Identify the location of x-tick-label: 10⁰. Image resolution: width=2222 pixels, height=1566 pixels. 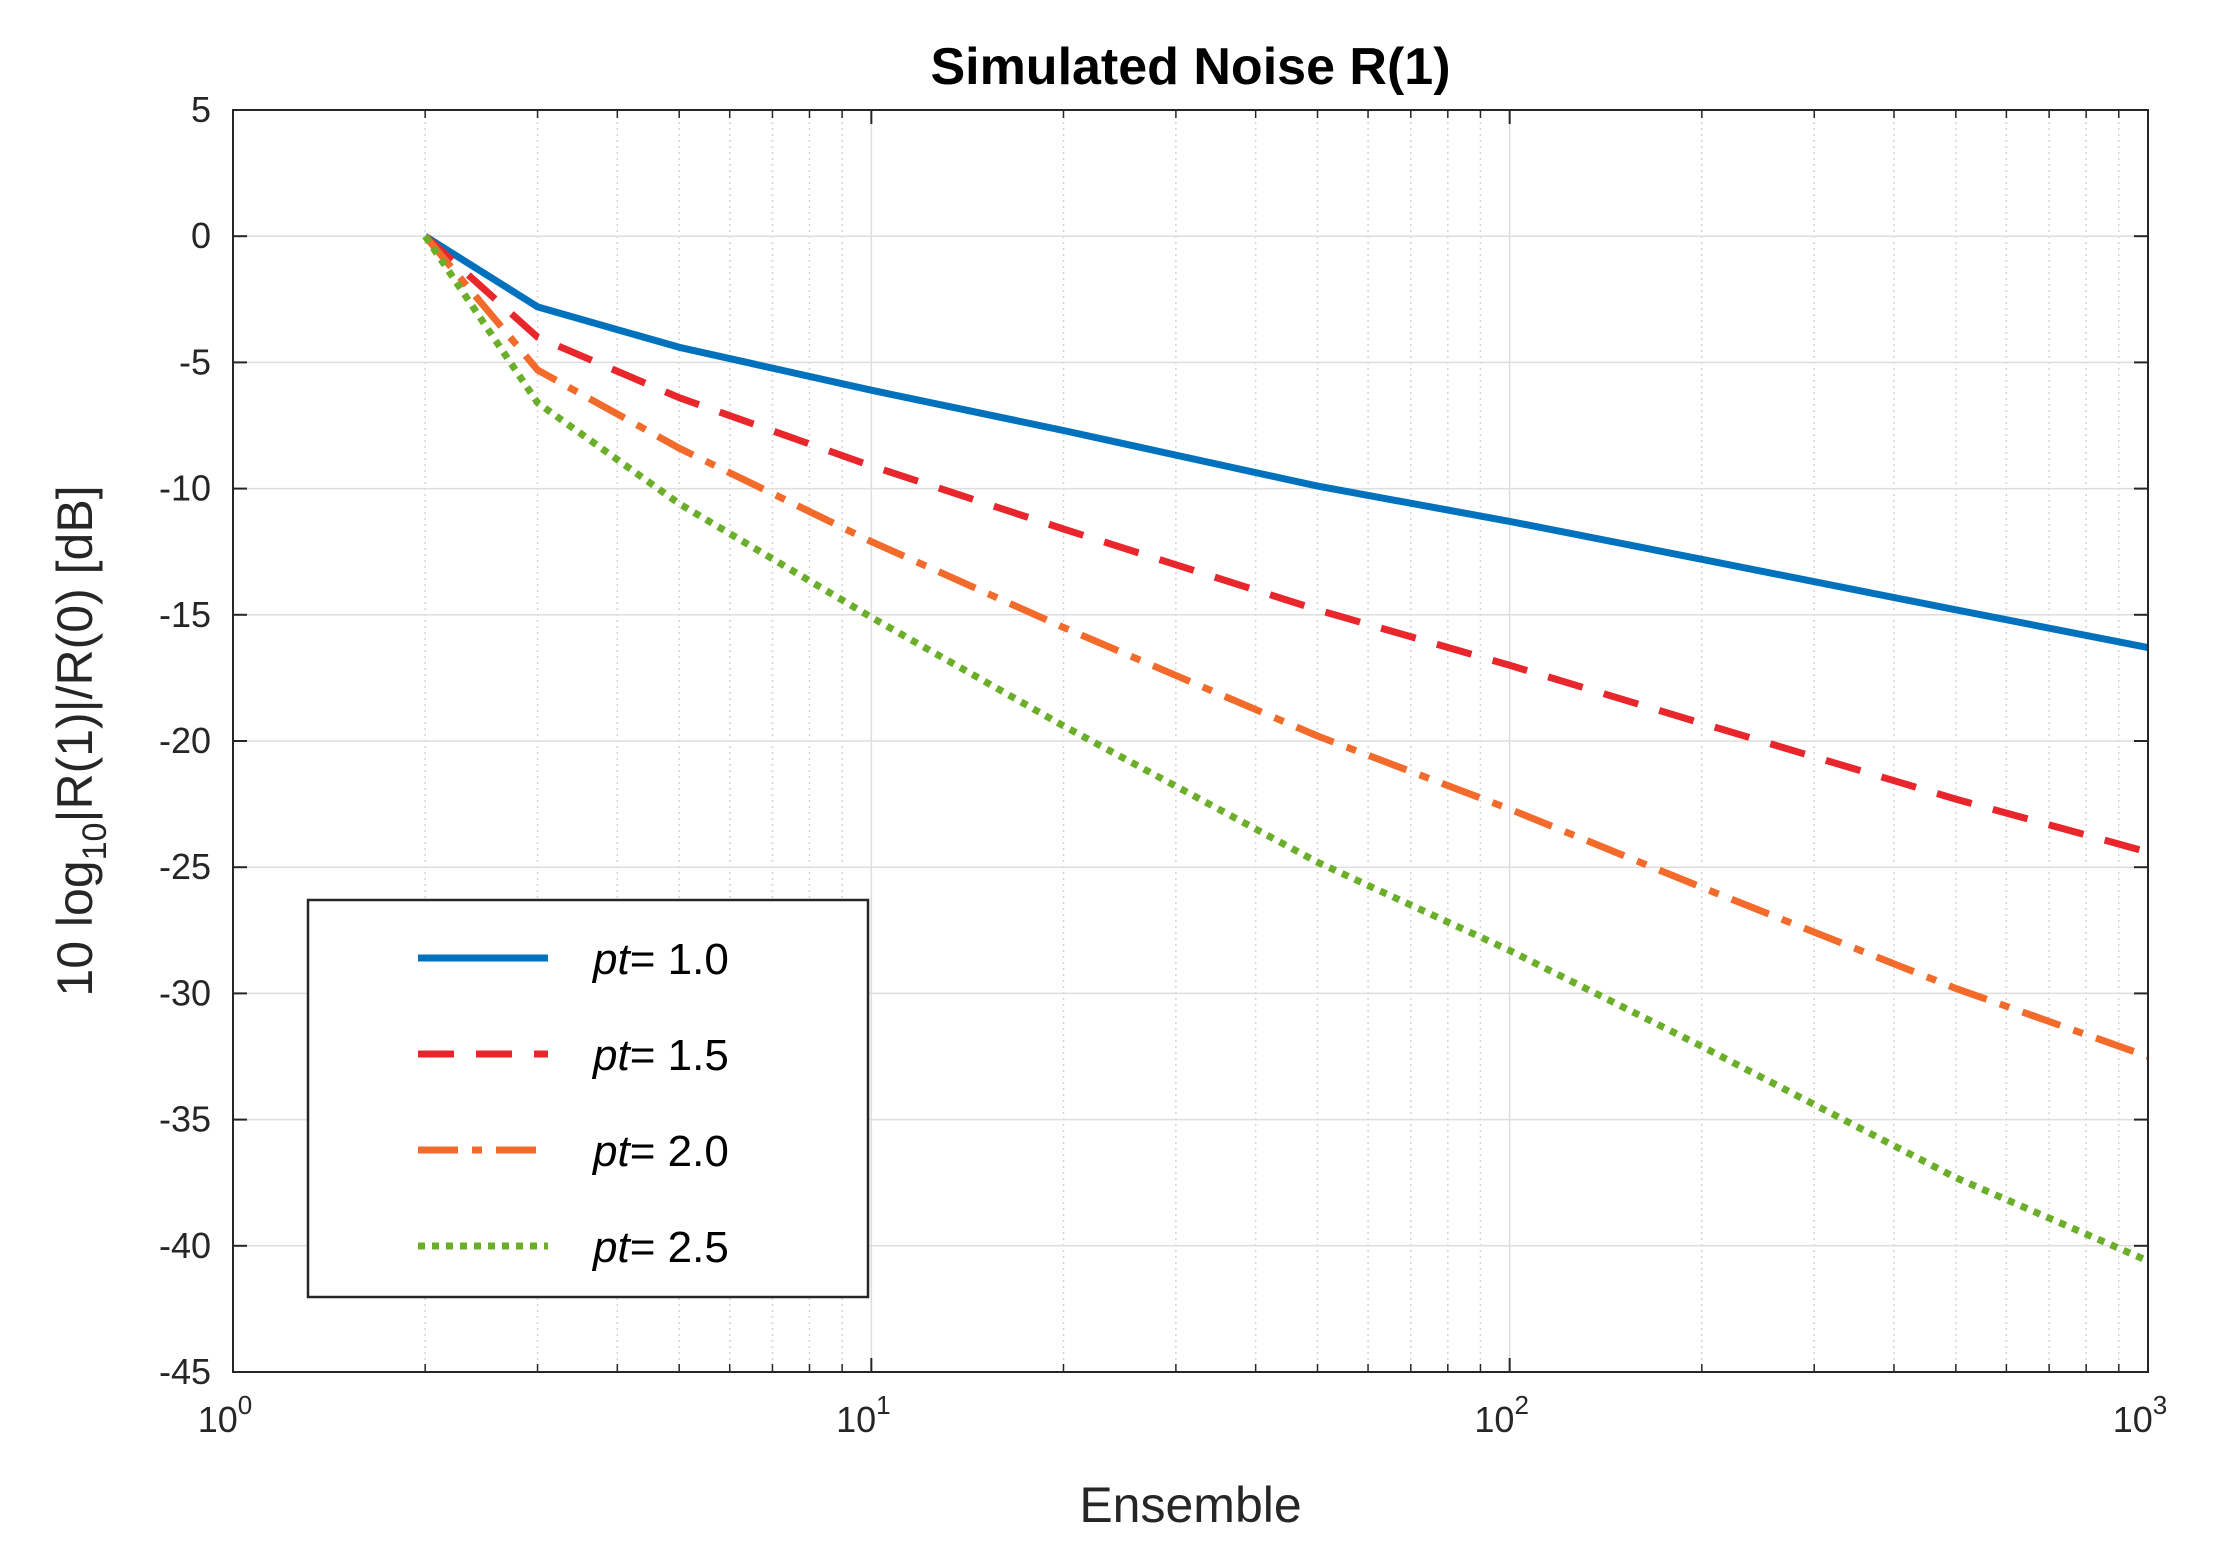
(225, 1415).